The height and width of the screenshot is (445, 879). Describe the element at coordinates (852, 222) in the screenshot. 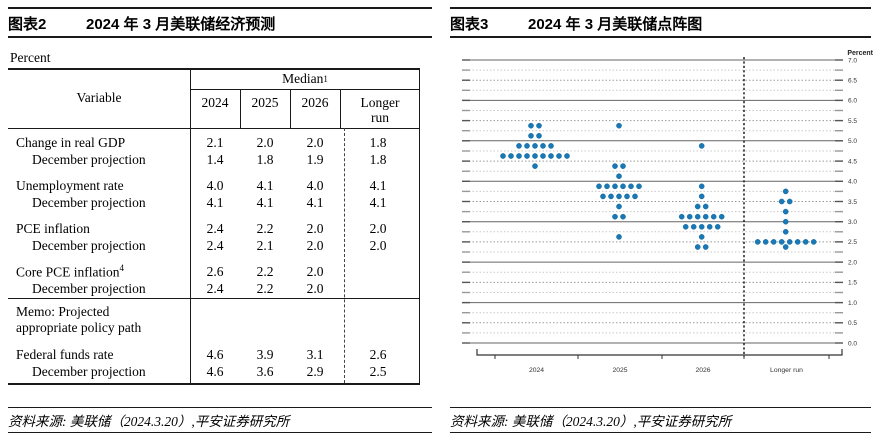

I see `y-axis-label: 3.0` at that location.